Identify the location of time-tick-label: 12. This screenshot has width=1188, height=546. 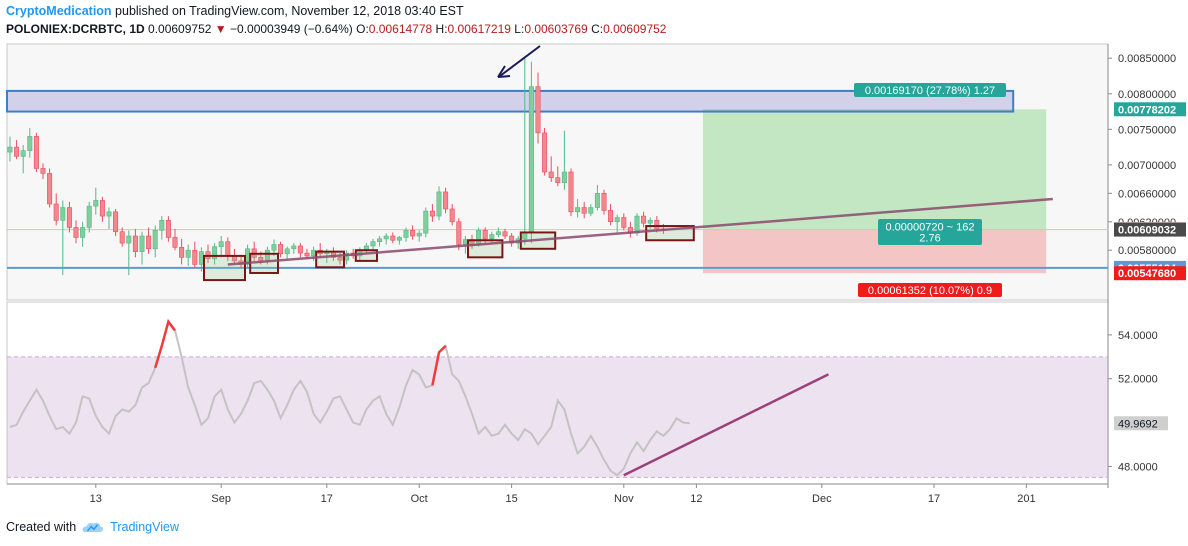
(696, 499).